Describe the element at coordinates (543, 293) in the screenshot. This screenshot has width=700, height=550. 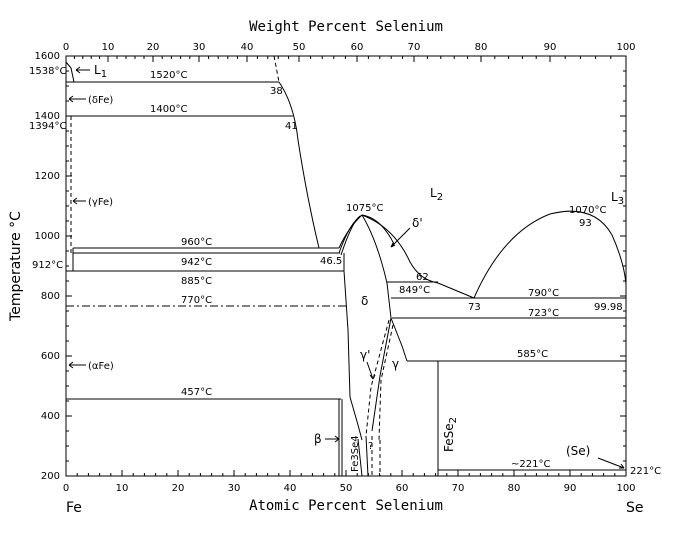
I see `label-790: 790°C` at that location.